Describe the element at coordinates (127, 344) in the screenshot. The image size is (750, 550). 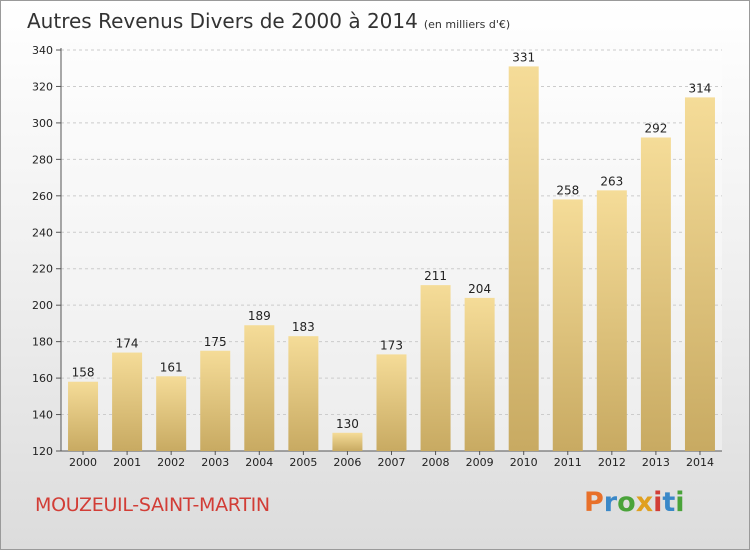
I see `data-label: 174` at that location.